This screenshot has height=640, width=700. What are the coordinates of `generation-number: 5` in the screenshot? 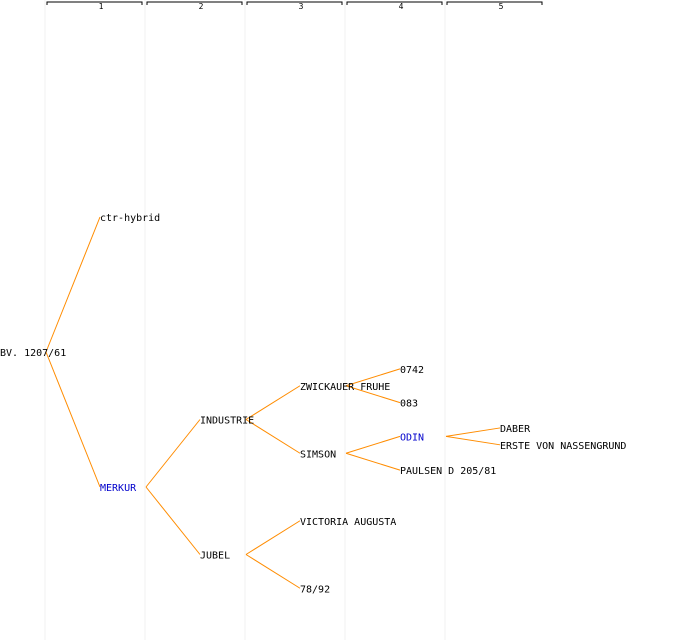 It's located at (501, 6).